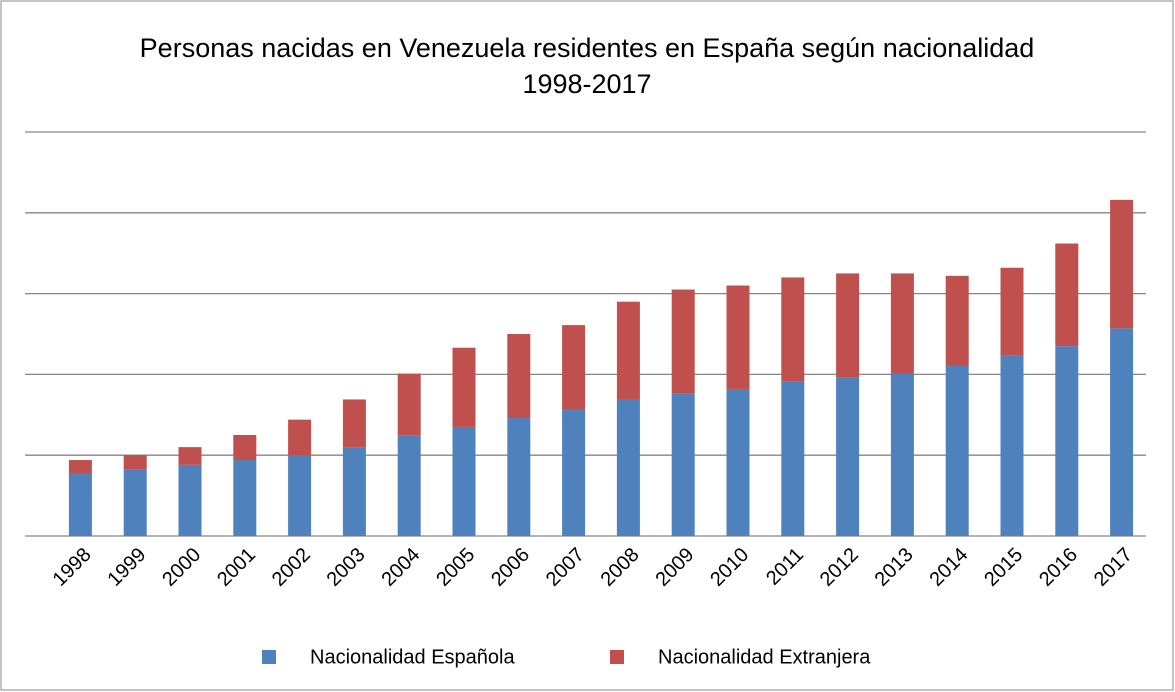 This screenshot has width=1175, height=692. What do you see at coordinates (1058, 567) in the screenshot?
I see `x-tick-label: 2016` at bounding box center [1058, 567].